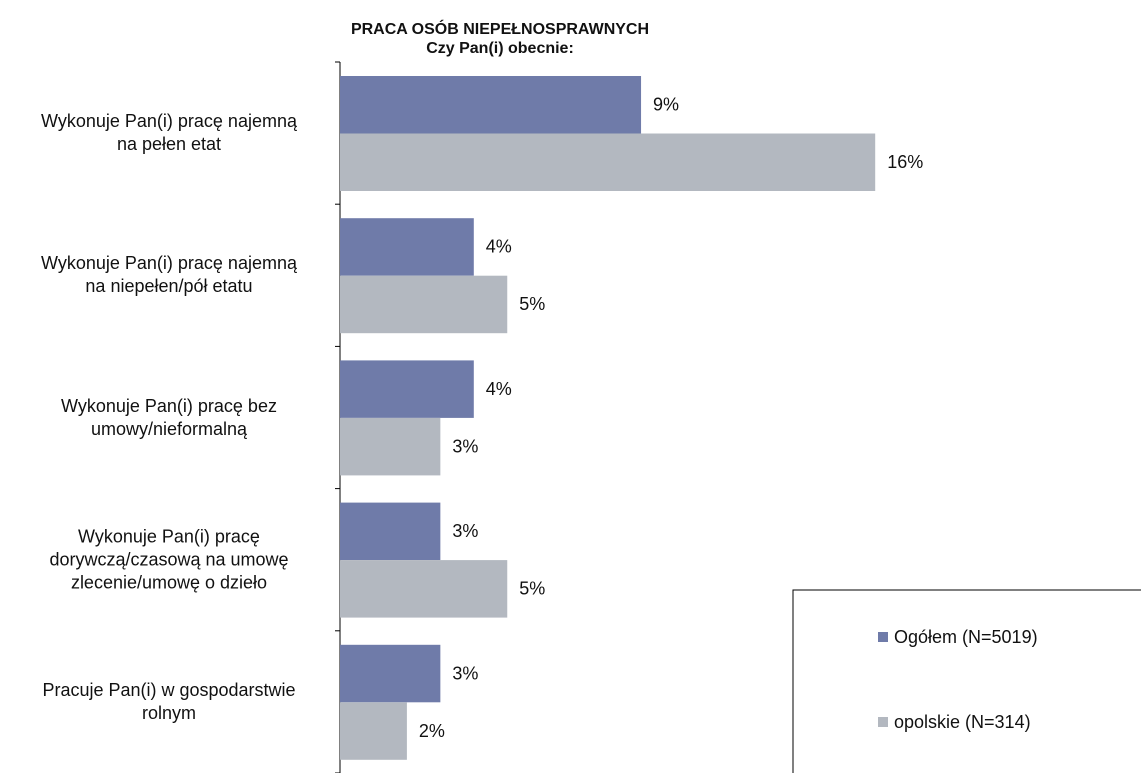 This screenshot has height=773, width=1141. What do you see at coordinates (905, 162) in the screenshot?
I see `data-label: 16%` at bounding box center [905, 162].